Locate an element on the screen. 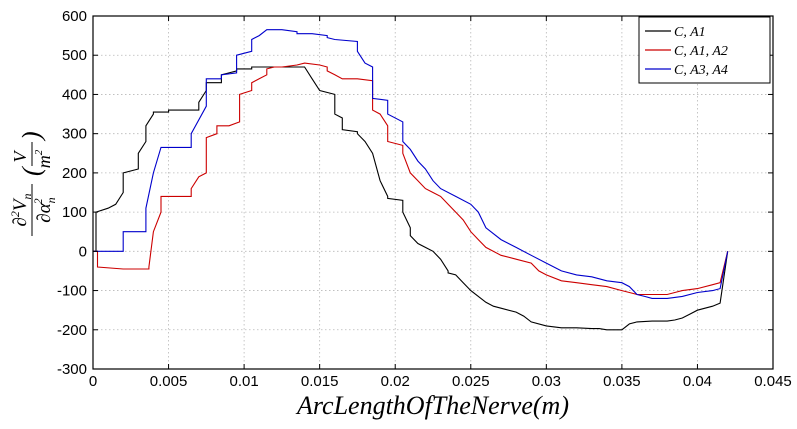  legend-label-1: C, A1 is located at coordinates (690, 32).